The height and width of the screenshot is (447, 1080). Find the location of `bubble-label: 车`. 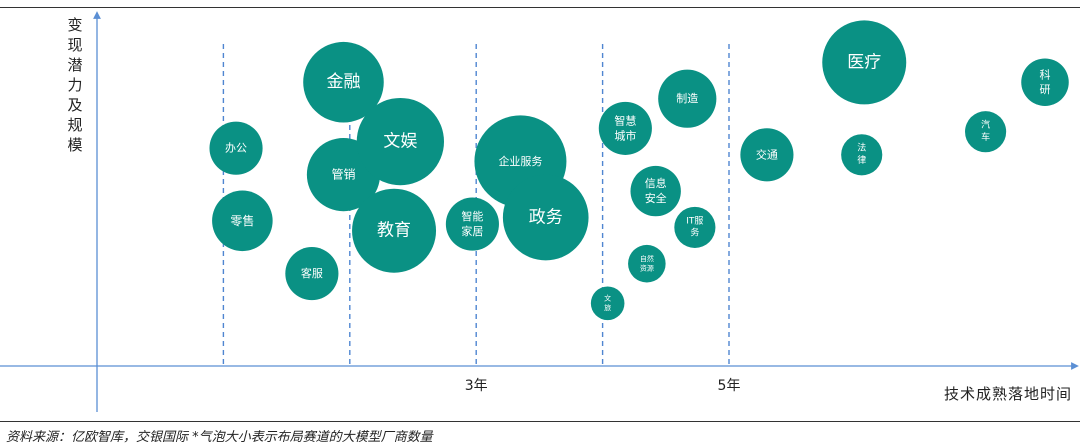

bubble-label: 车 is located at coordinates (985, 137).